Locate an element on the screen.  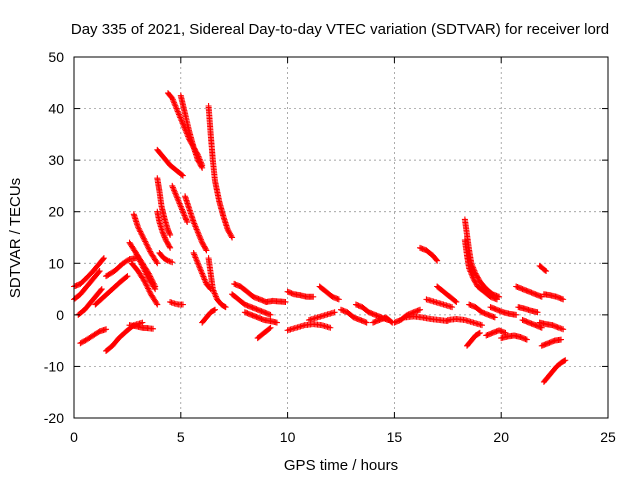
y-tick-label: 10 is located at coordinates (56, 263).